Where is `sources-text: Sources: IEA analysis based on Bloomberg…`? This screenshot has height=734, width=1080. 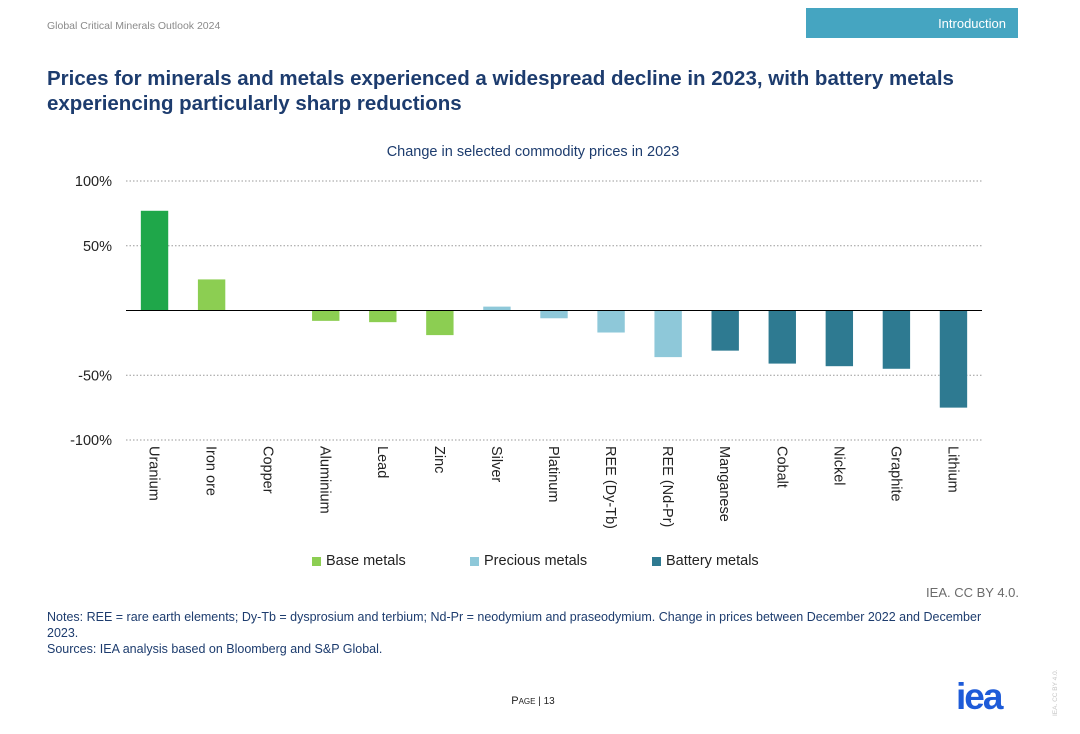
sources-text: Sources: IEA analysis based on Bloomberg… is located at coordinates (215, 649).